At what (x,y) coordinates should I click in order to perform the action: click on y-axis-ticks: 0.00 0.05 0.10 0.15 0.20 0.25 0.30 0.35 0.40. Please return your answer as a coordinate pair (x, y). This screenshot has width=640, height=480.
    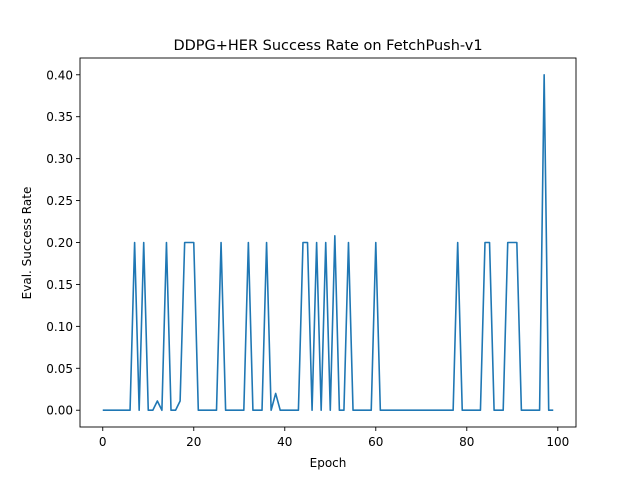
    Looking at the image, I should click on (63, 243).